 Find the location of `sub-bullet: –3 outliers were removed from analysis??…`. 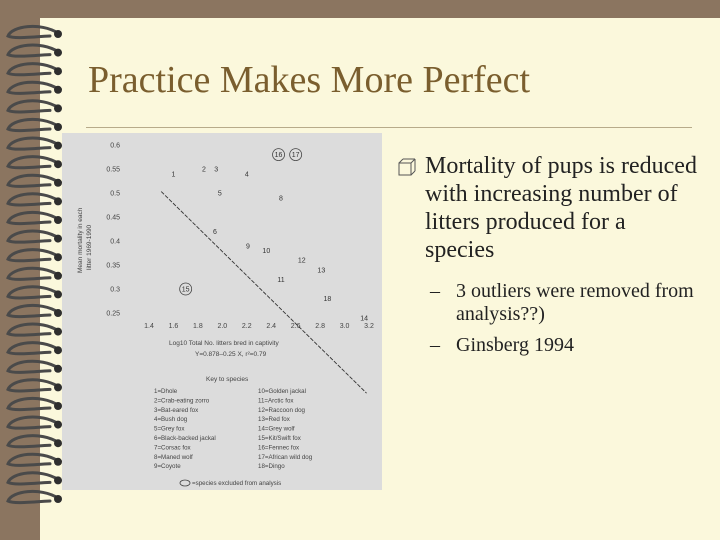

sub-bullet: –3 outliers were removed from analysis??… is located at coordinates (548, 303).